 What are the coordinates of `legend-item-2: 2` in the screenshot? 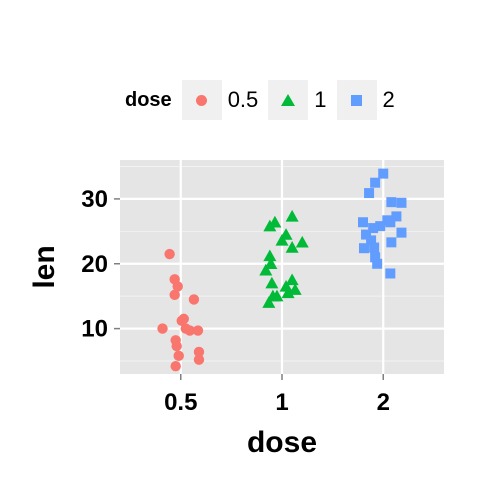 It's located at (365, 100).